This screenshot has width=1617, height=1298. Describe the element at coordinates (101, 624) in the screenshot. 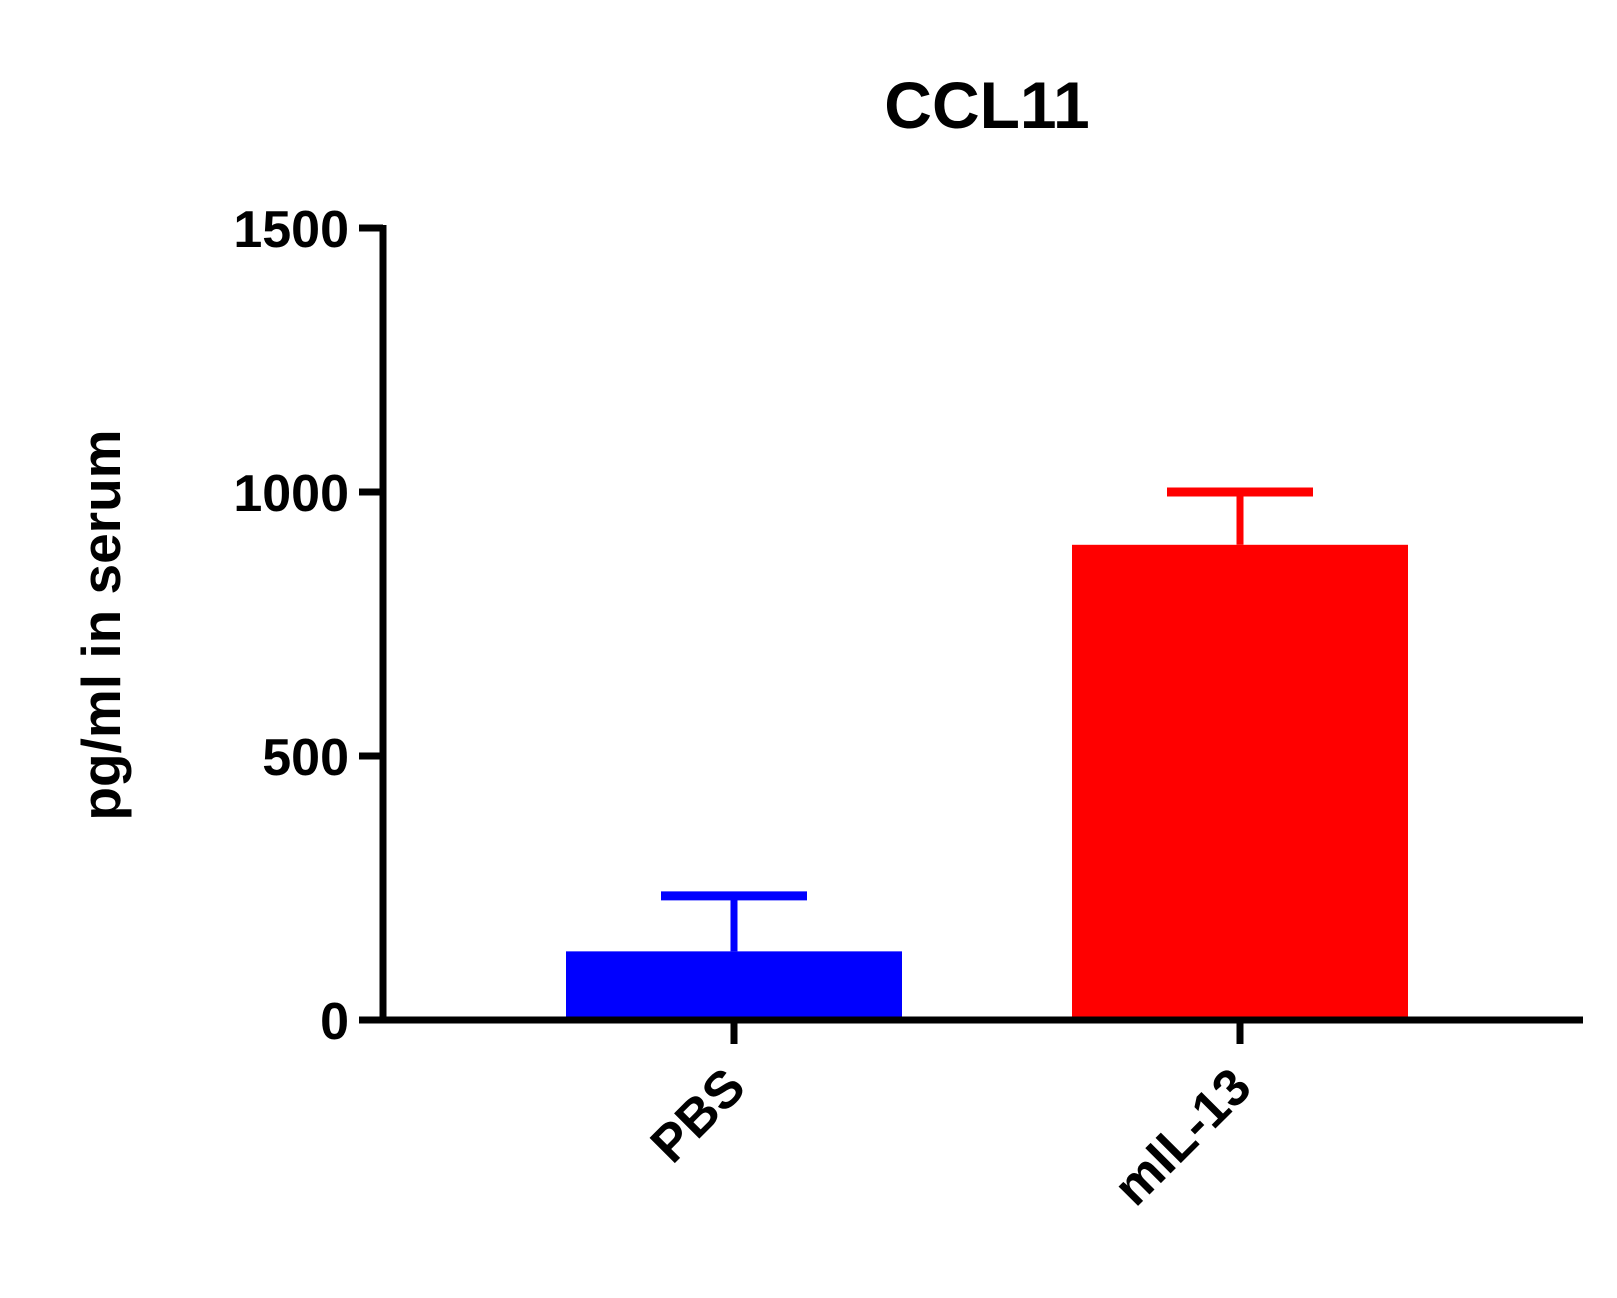

I see `y-axis-label: pg/ml in serum` at that location.